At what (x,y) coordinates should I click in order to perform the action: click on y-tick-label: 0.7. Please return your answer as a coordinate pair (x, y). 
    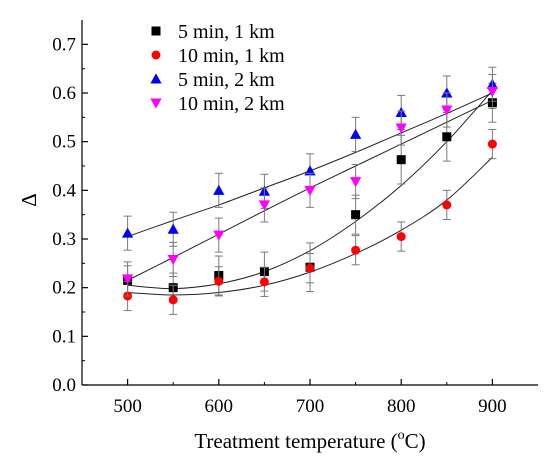
    Looking at the image, I should click on (64, 44).